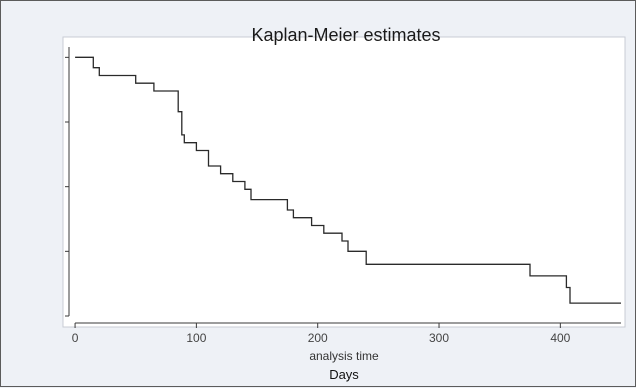 This screenshot has width=636, height=388. I want to click on x-tick-label: 300, so click(439, 338).